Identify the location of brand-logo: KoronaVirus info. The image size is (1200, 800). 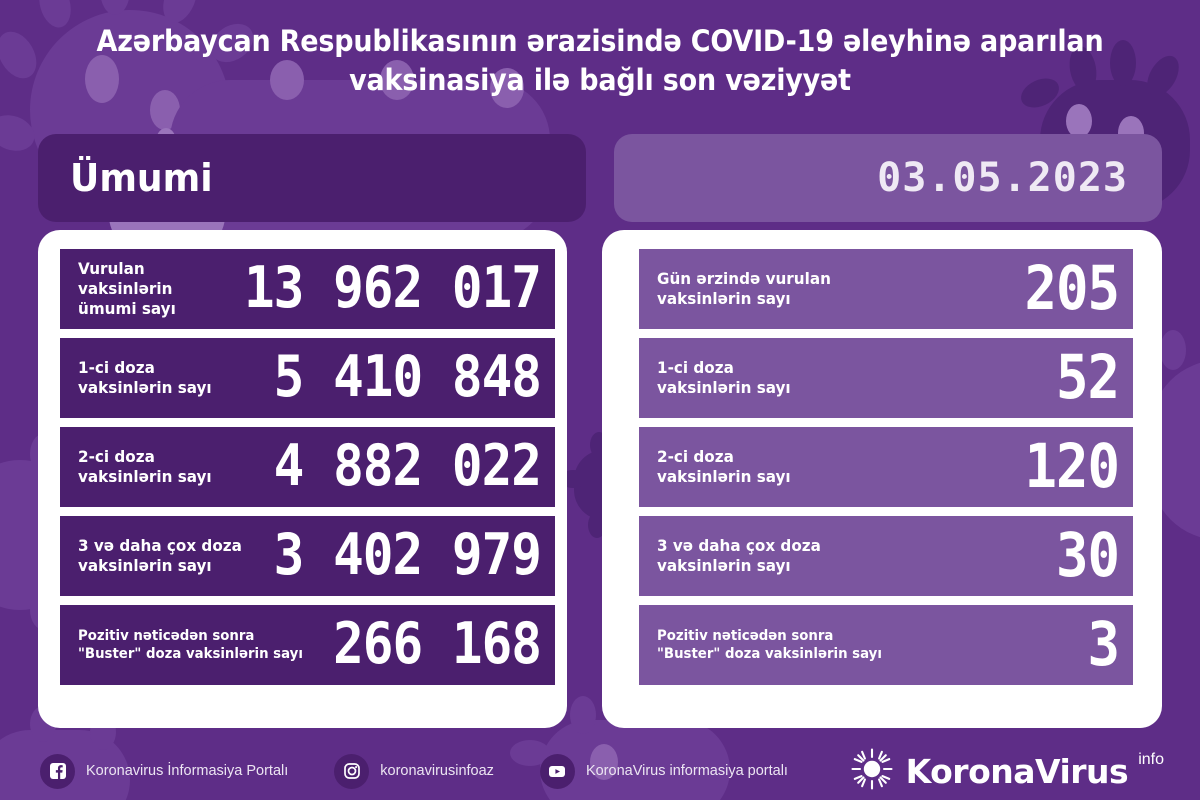
(1007, 771).